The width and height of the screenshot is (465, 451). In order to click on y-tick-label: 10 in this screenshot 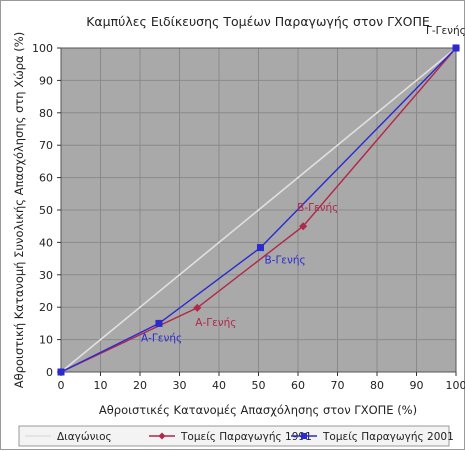, I will do `click(46, 340)`.